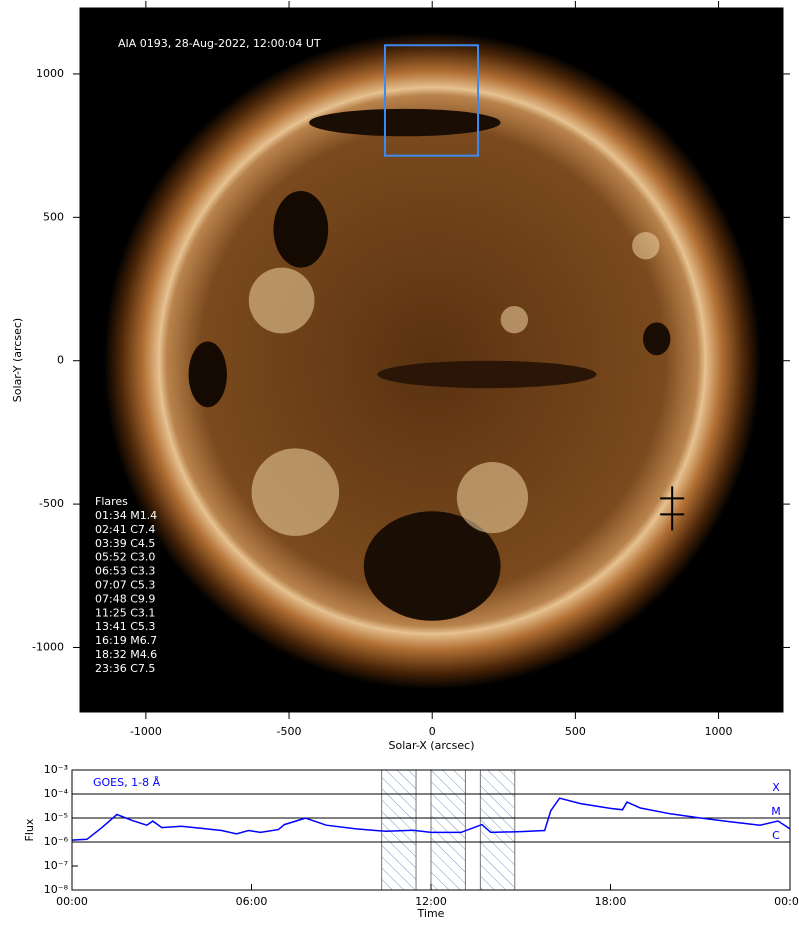  What do you see at coordinates (125, 585) in the screenshot?
I see `flare-item: 07:07 C5.3` at bounding box center [125, 585].